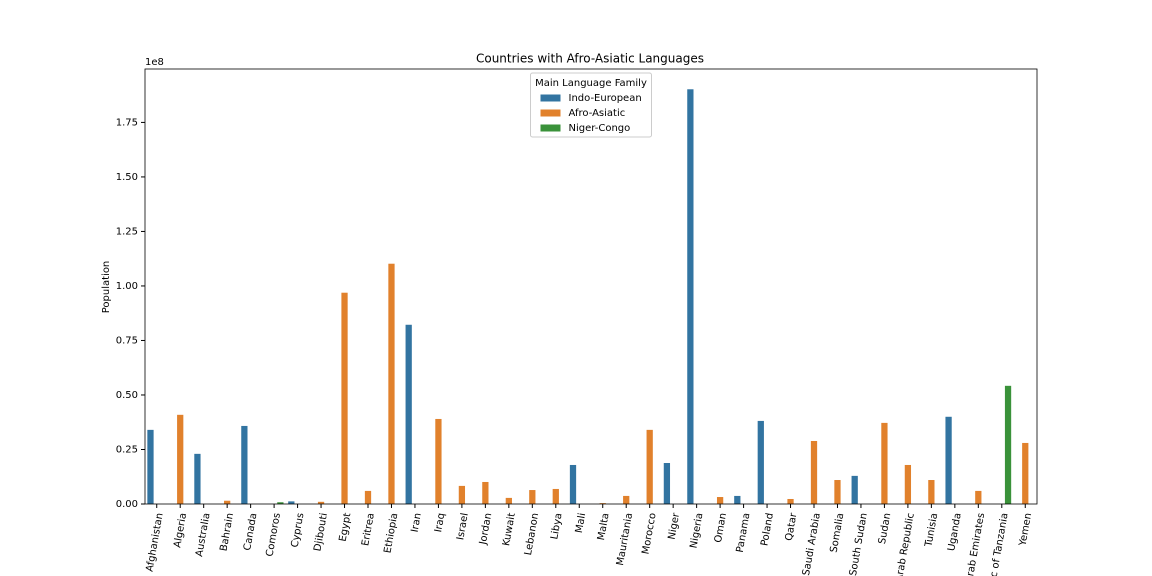 The image size is (1152, 576). What do you see at coordinates (346, 527) in the screenshot?
I see `x-tick-label: Egypt` at bounding box center [346, 527].